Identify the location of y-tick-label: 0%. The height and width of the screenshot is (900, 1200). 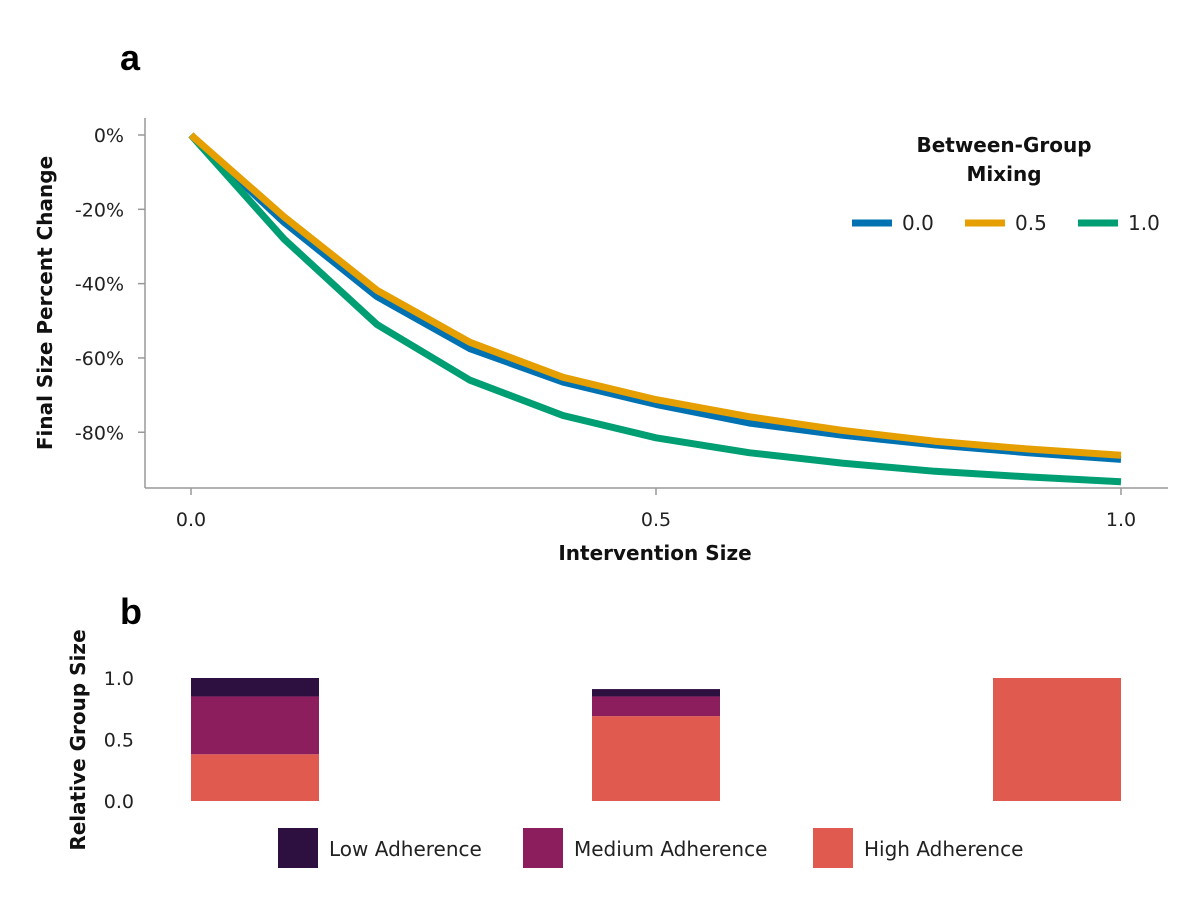
(109, 136).